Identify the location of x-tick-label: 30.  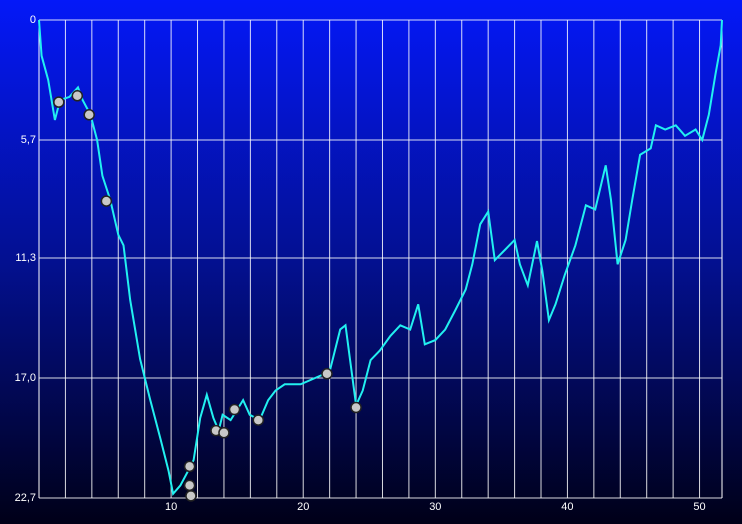
(435, 507).